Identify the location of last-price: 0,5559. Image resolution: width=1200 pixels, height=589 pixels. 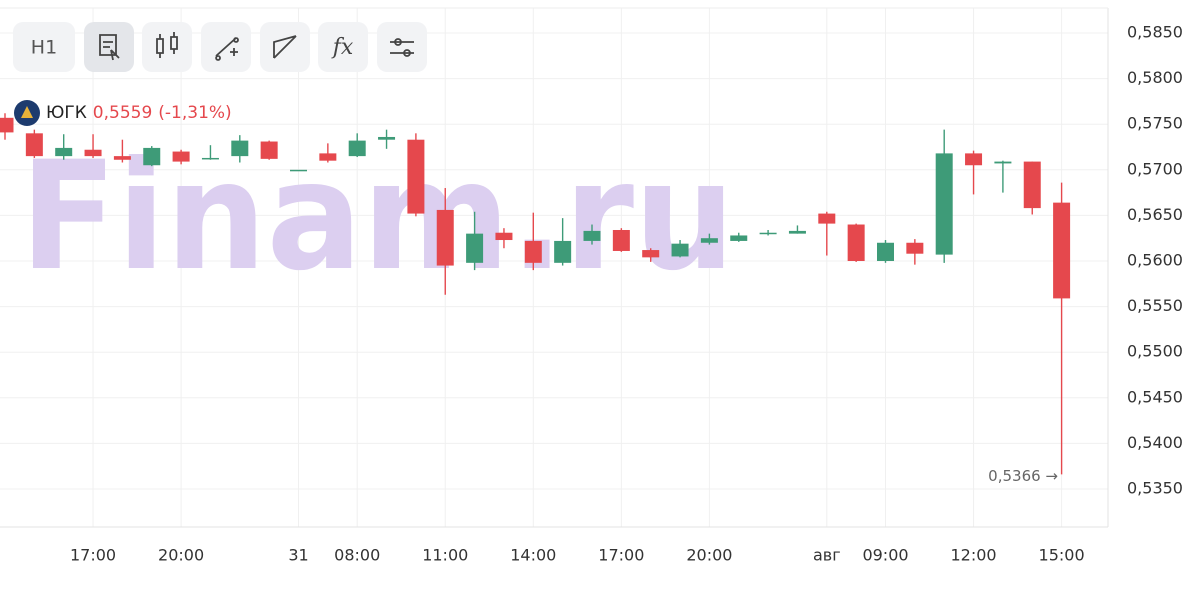
(122, 113).